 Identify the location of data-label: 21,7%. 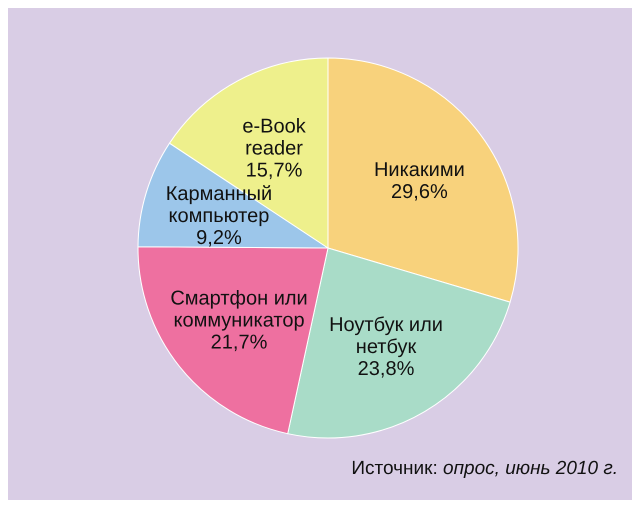
(239, 342).